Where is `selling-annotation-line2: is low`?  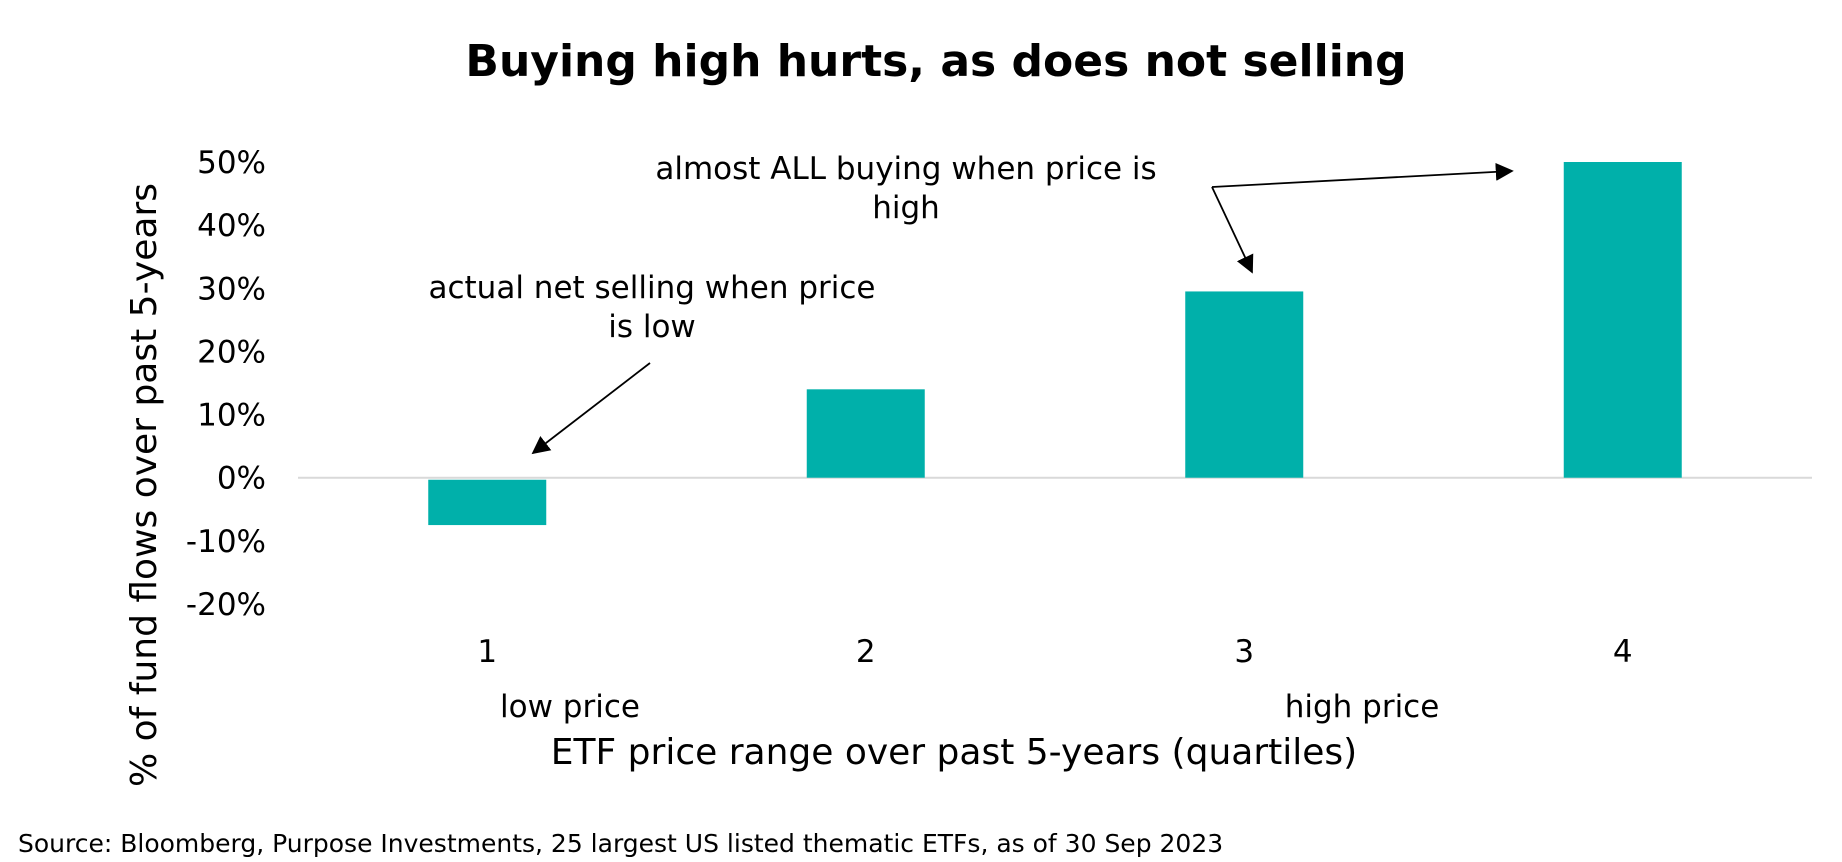
selling-annotation-line2: is low is located at coordinates (652, 327).